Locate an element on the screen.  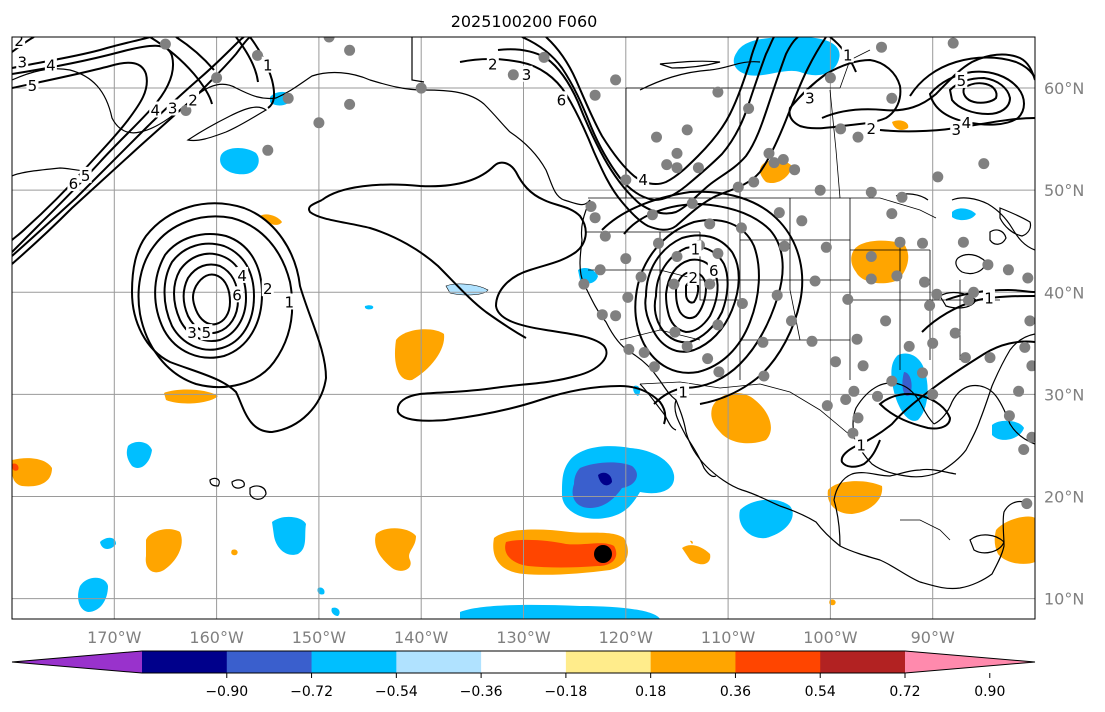
longitude-tick-label: 110°W is located at coordinates (728, 637).